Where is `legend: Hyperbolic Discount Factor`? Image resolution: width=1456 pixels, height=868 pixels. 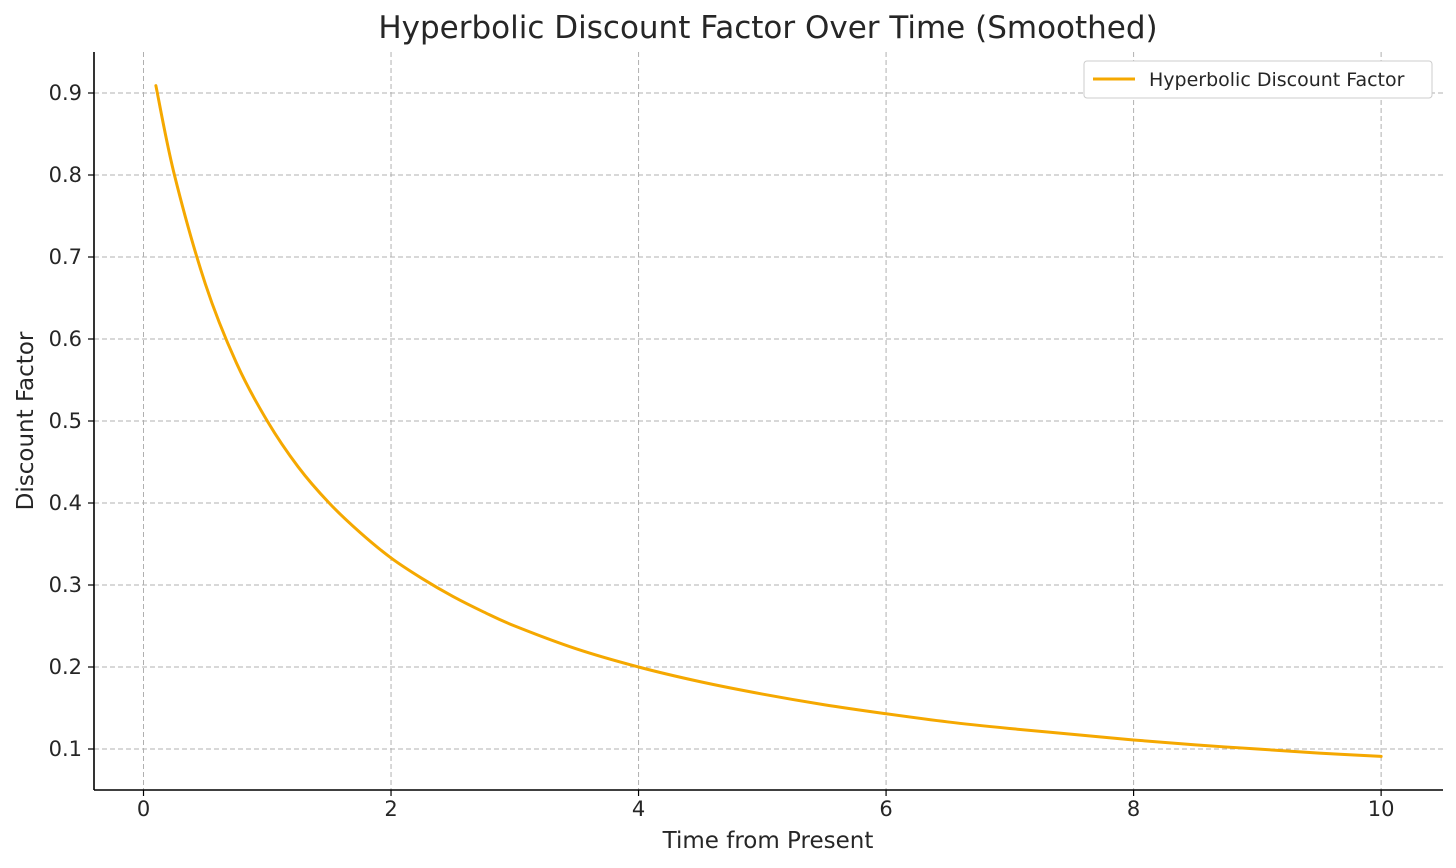 legend: Hyperbolic Discount Factor is located at coordinates (1258, 79).